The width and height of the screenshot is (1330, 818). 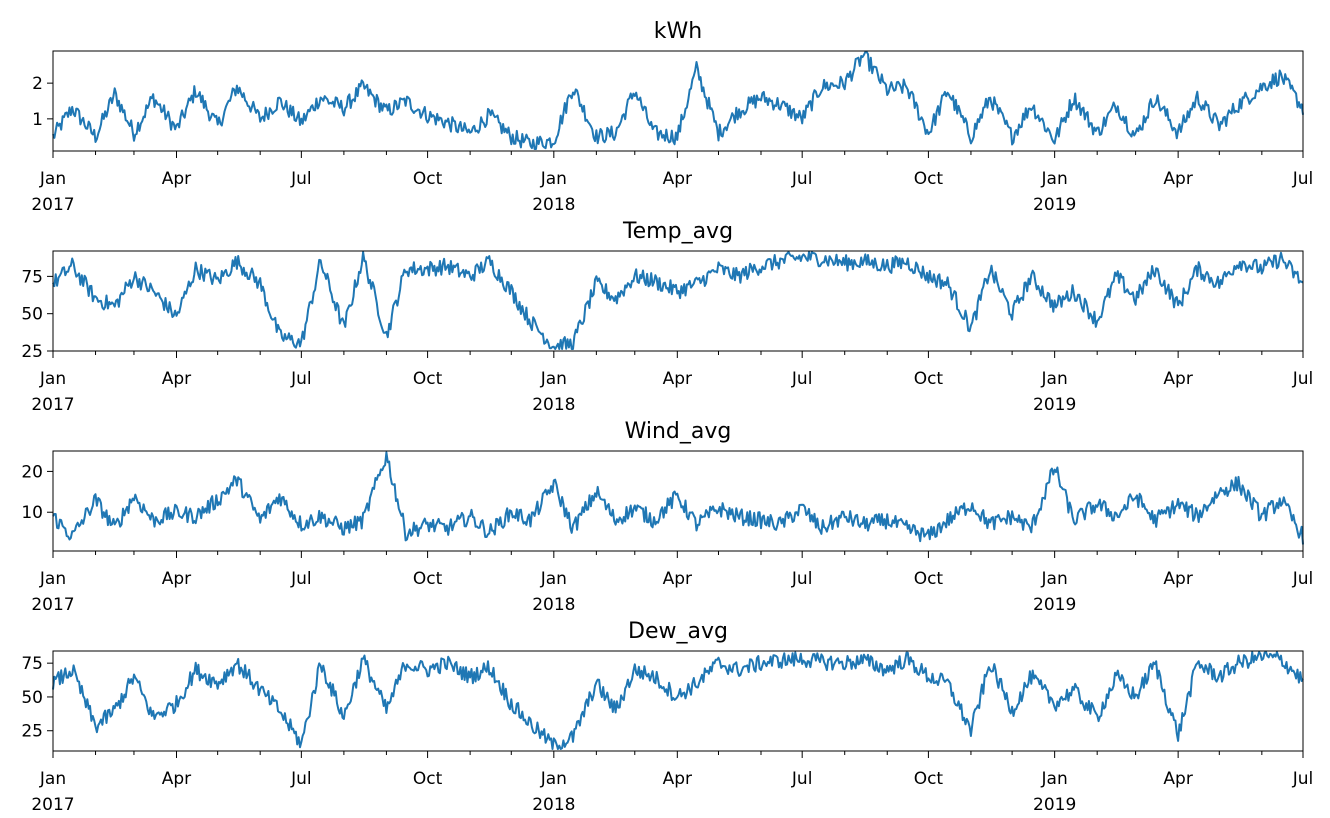 What do you see at coordinates (37, 84) in the screenshot?
I see `y-tick-label: 2` at bounding box center [37, 84].